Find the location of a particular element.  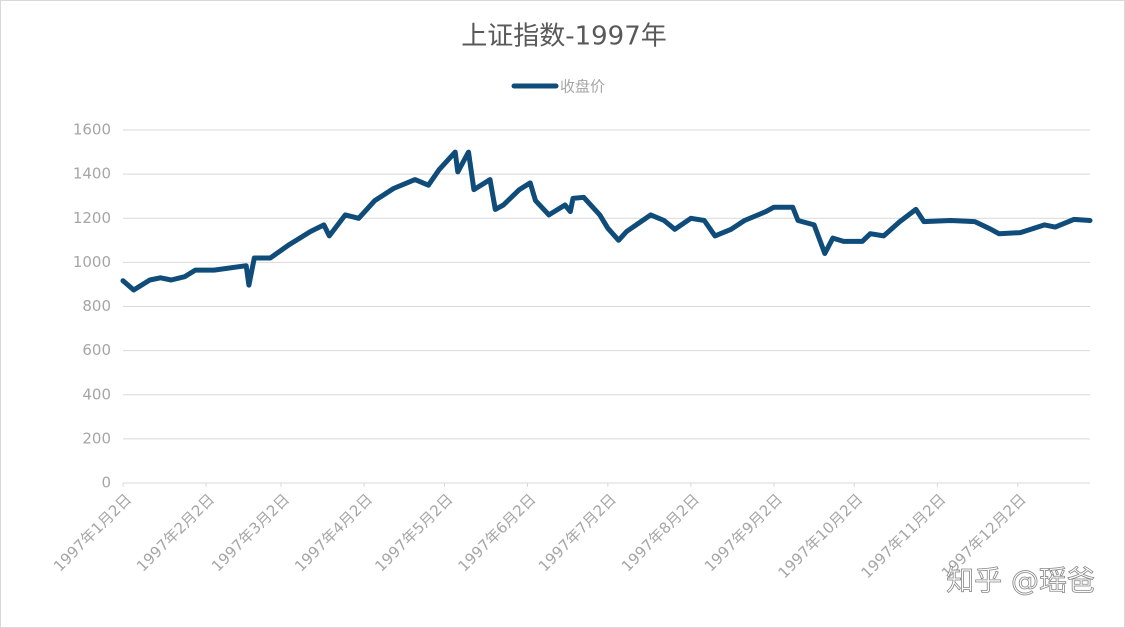

y-tick-label: 200 is located at coordinates (96, 438).